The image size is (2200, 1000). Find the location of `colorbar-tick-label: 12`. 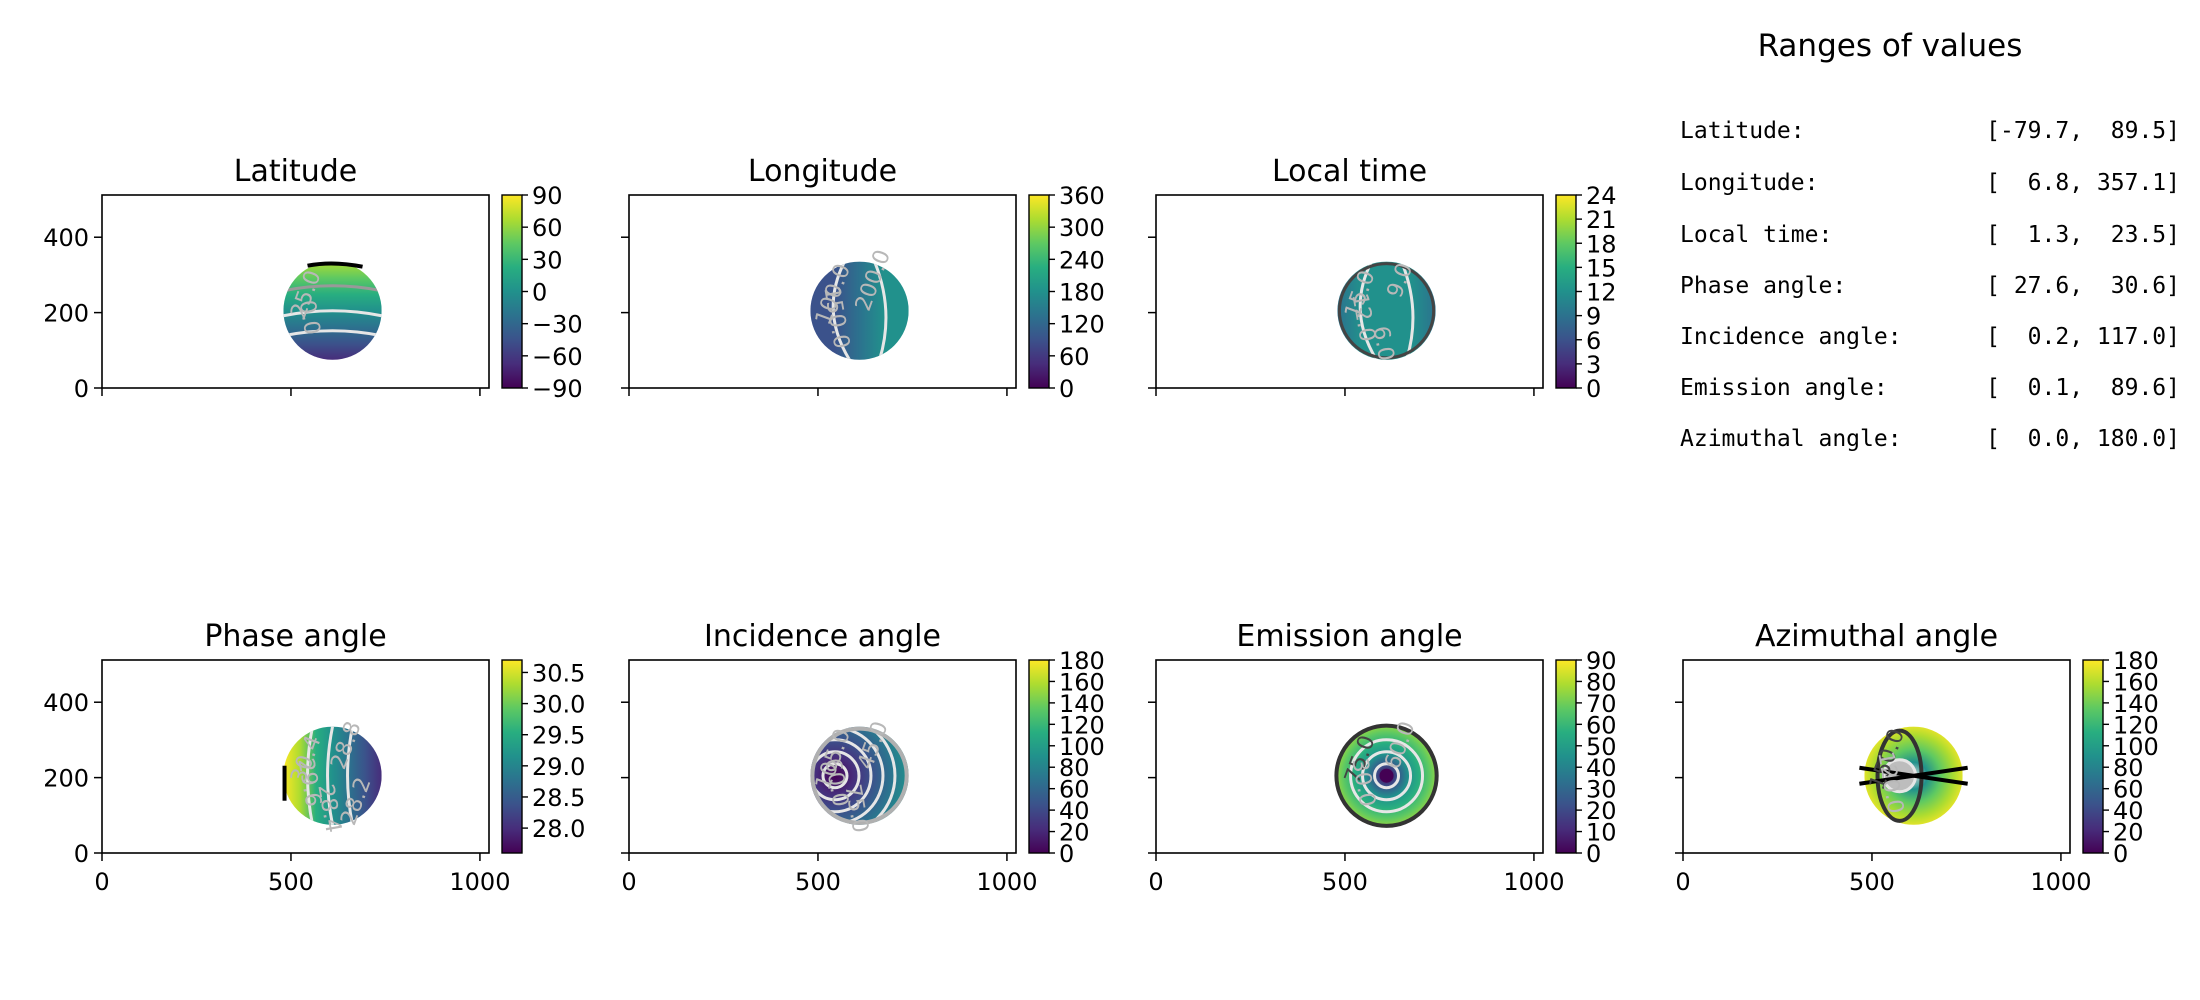

colorbar-tick-label: 12 is located at coordinates (1601, 293).